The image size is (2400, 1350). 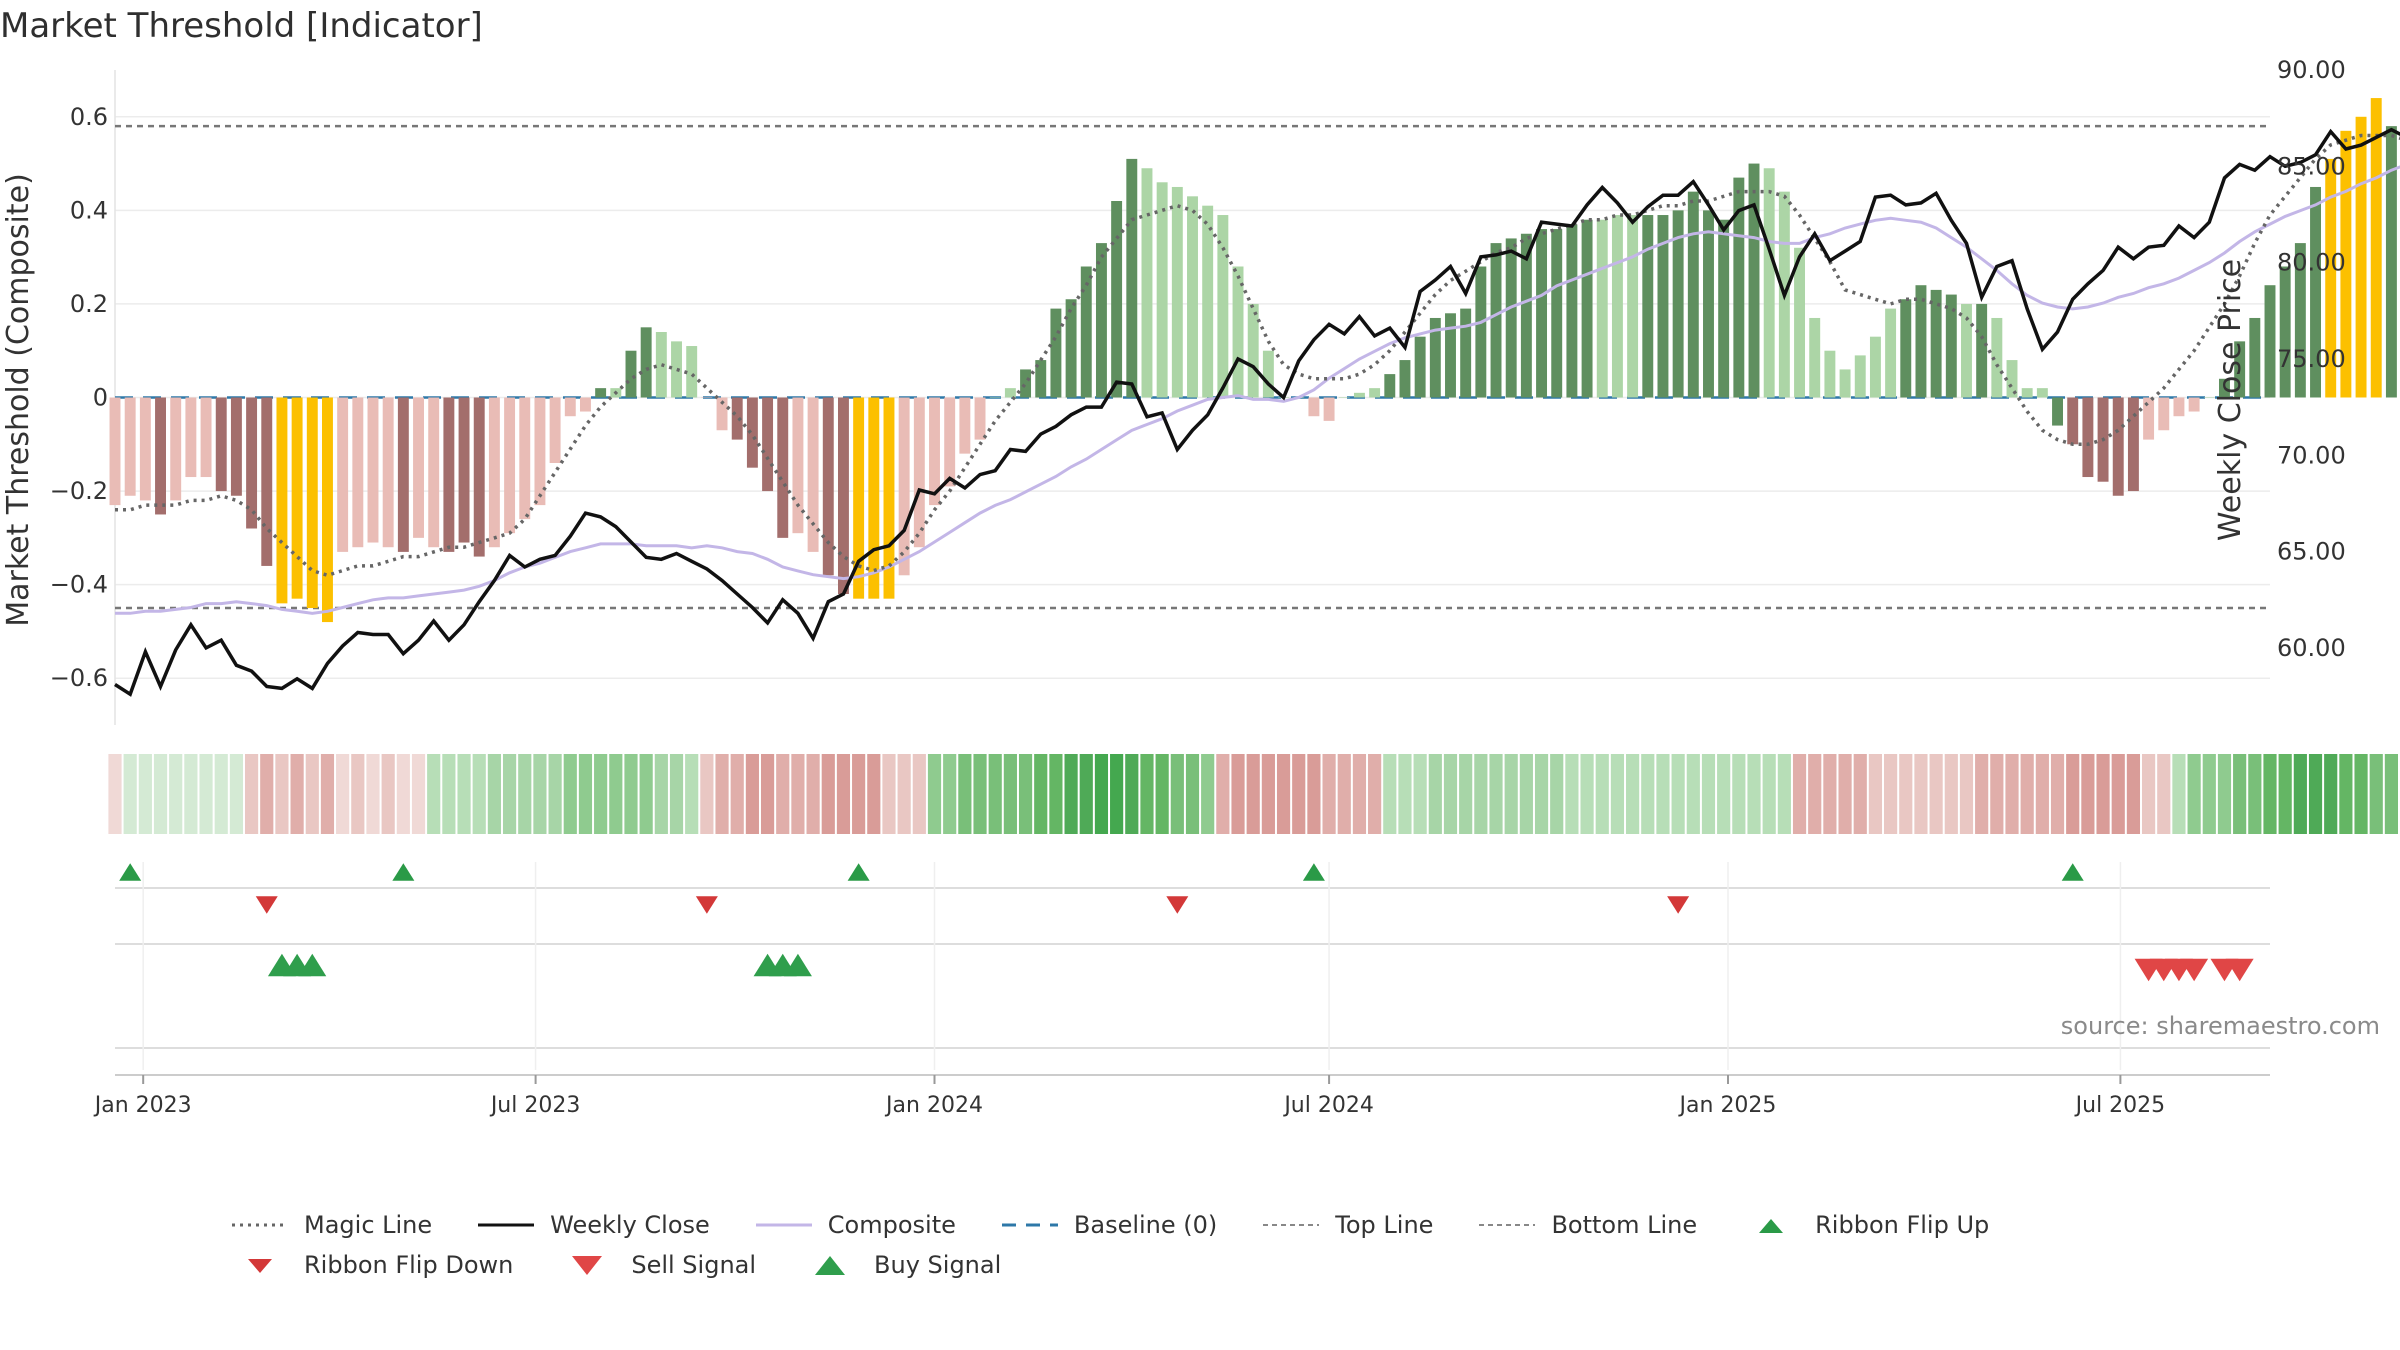 I want to click on y2-tick-label: 85.00, so click(x=2311, y=166).